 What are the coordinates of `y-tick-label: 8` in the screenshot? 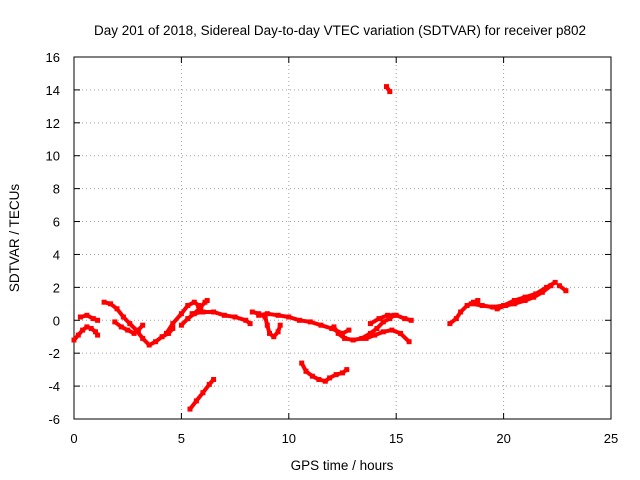 It's located at (56, 189).